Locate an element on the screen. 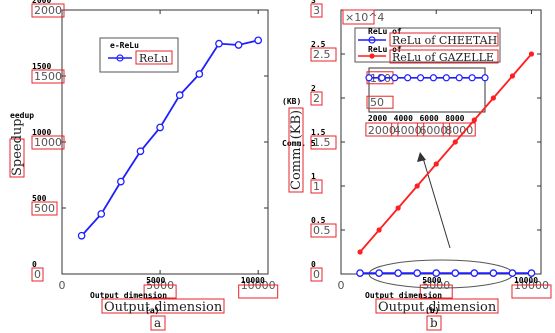 Image resolution: width=555 pixels, height=333 pixels. panel-a-ytick-overlay: 1500 is located at coordinates (41, 66).